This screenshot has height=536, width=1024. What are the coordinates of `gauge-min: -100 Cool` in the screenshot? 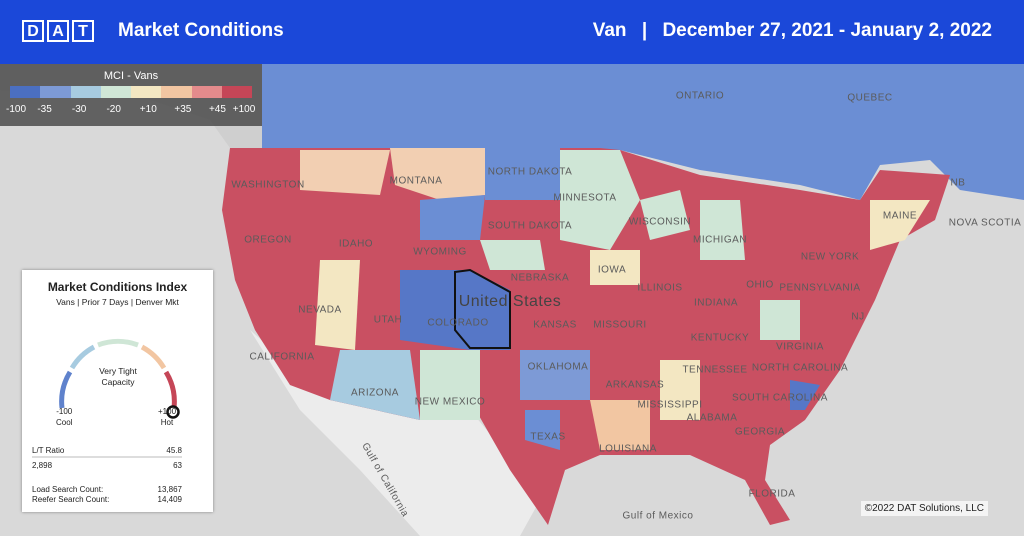 It's located at (64, 417).